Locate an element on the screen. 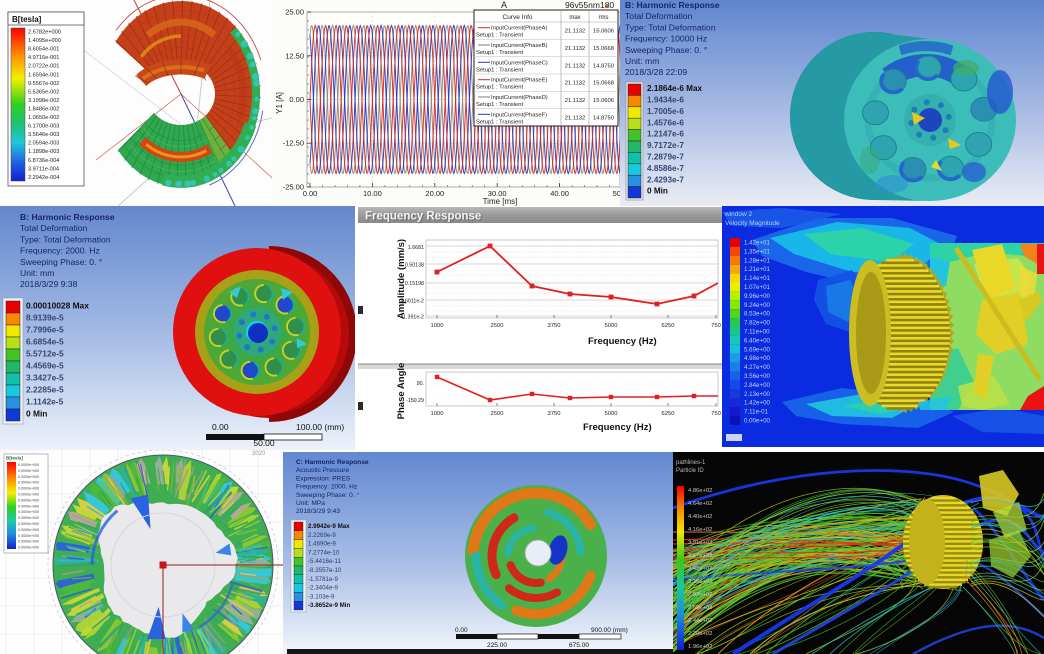  svg-text: 6.40e+00 is located at coordinates (757, 340).